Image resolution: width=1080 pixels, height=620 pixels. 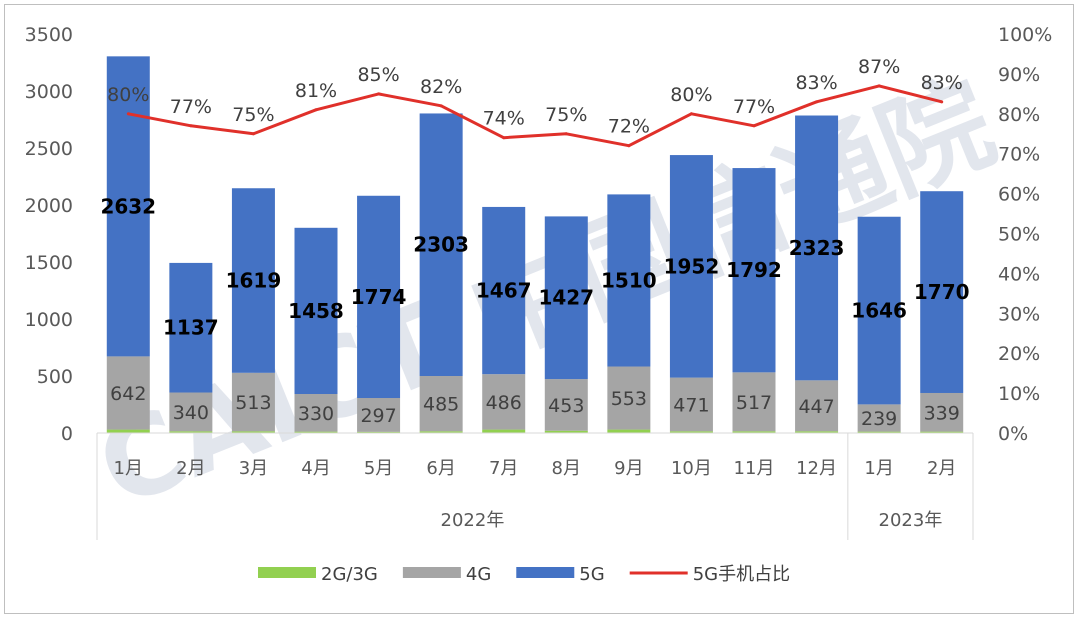 I want to click on x-tick-12: 12月, so click(x=816, y=468).